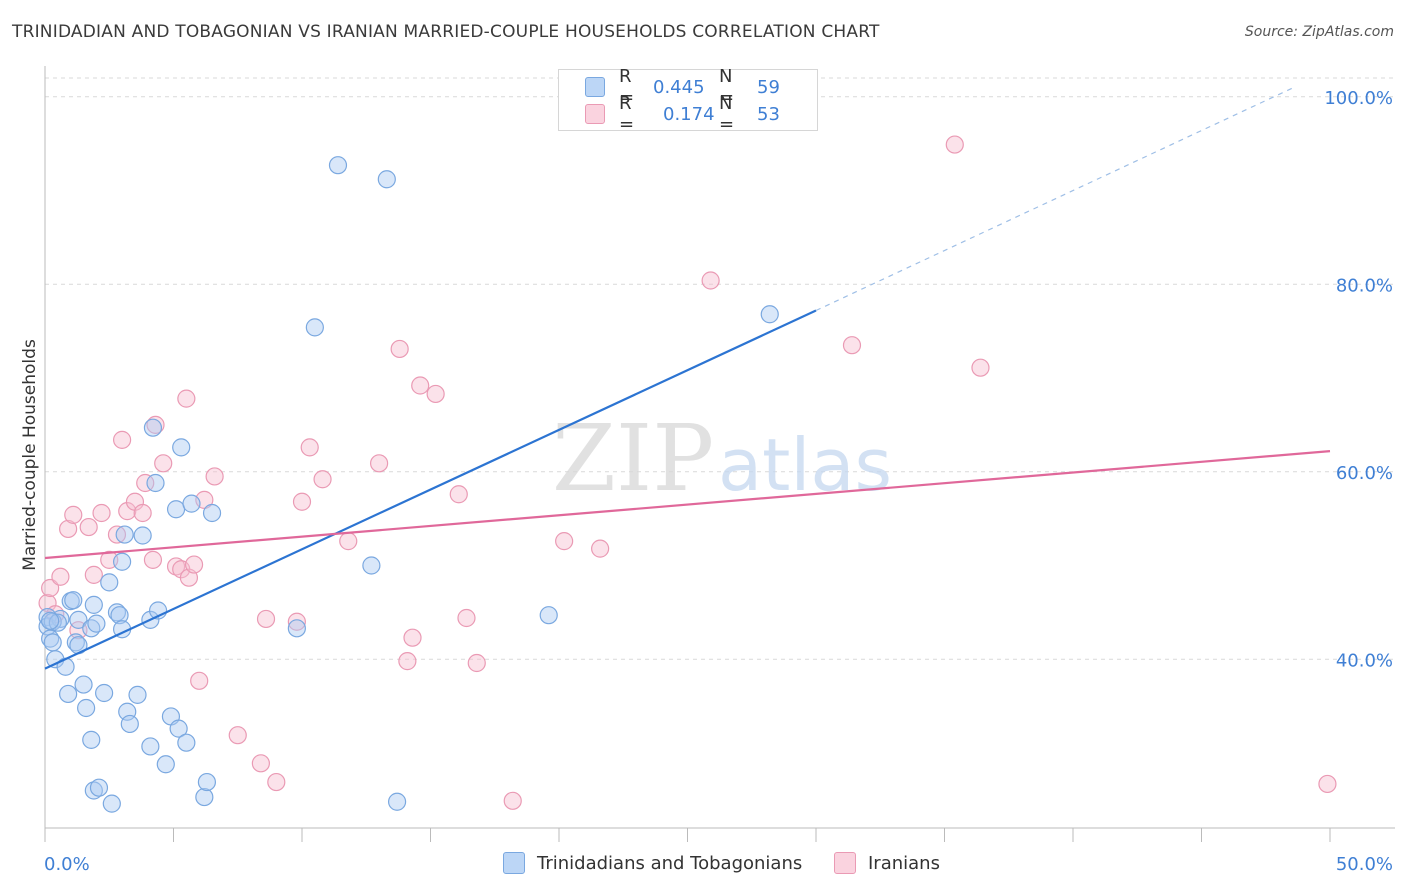 The height and width of the screenshot is (892, 1406). Describe the element at coordinates (67, 864) in the screenshot. I see `x-tick-label: 0.0%` at that location.